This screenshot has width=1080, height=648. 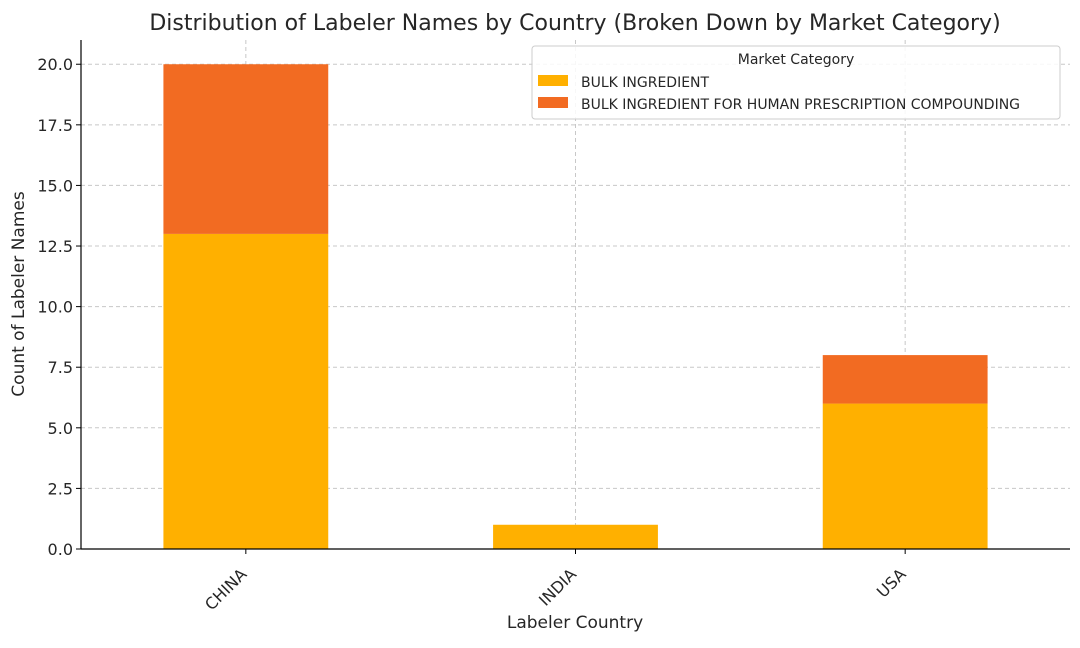 I want to click on x-tick-label: USA, so click(x=891, y=583).